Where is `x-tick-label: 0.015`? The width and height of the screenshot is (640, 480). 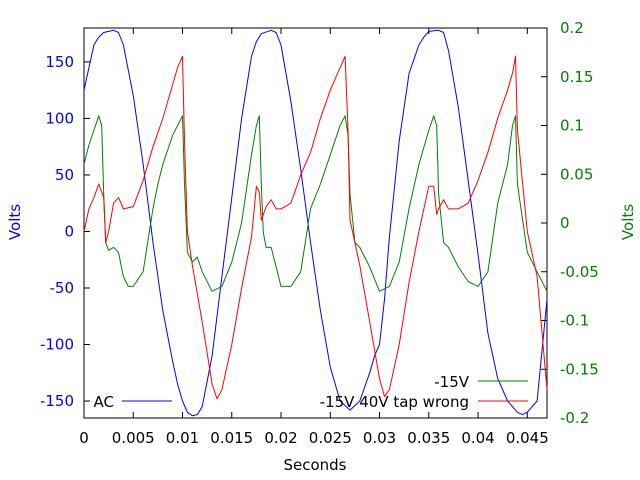
x-tick-label: 0.015 is located at coordinates (231, 438).